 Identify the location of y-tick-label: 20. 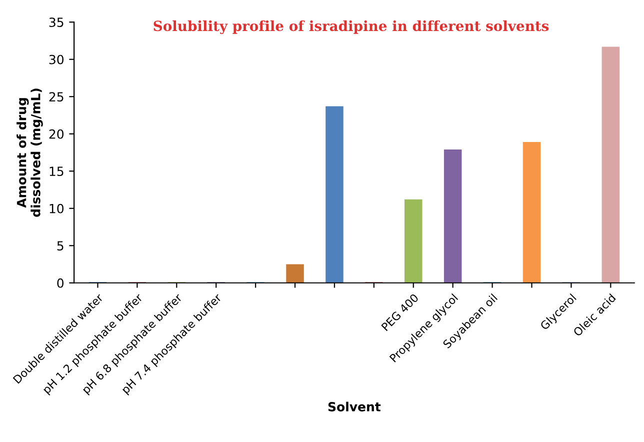
(56, 134).